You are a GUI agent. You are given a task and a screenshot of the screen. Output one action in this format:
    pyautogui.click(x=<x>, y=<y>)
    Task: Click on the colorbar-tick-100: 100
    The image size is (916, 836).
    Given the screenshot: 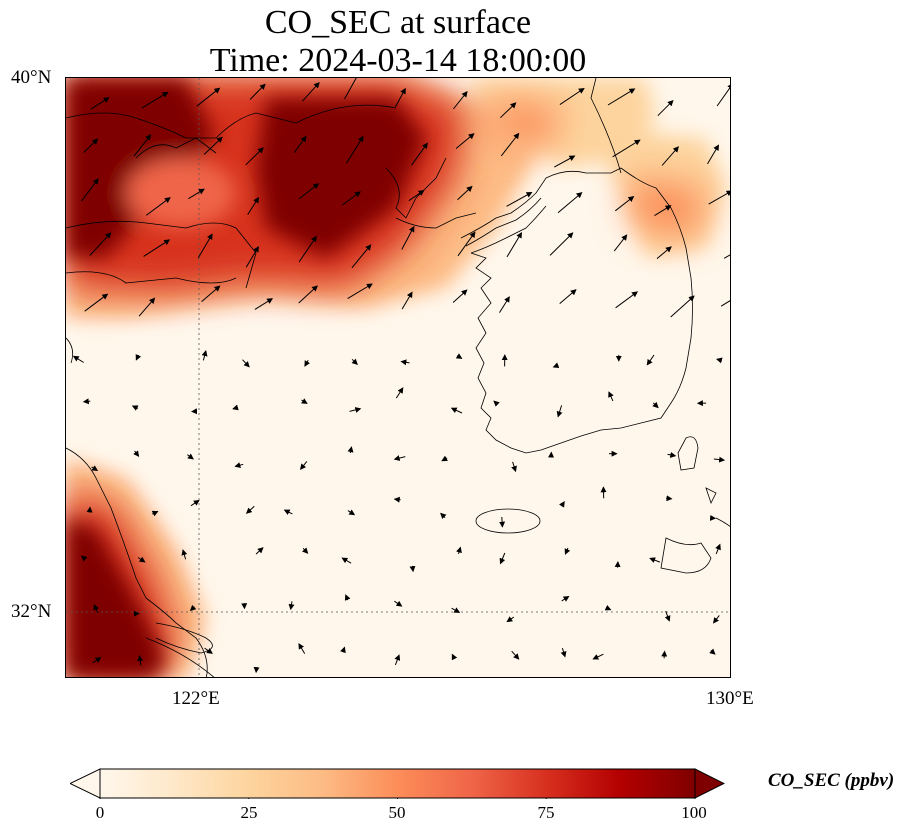 What is the action you would take?
    pyautogui.click(x=694, y=812)
    